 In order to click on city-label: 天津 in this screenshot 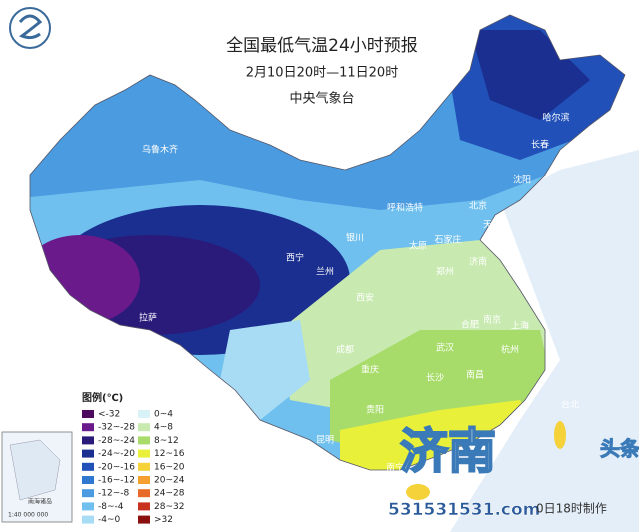, I will do `click(492, 225)`.